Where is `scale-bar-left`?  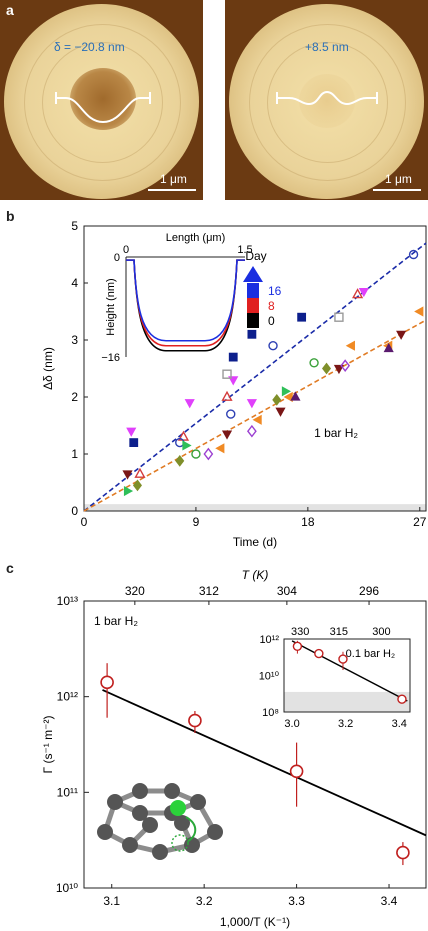 scale-bar-left is located at coordinates (172, 190).